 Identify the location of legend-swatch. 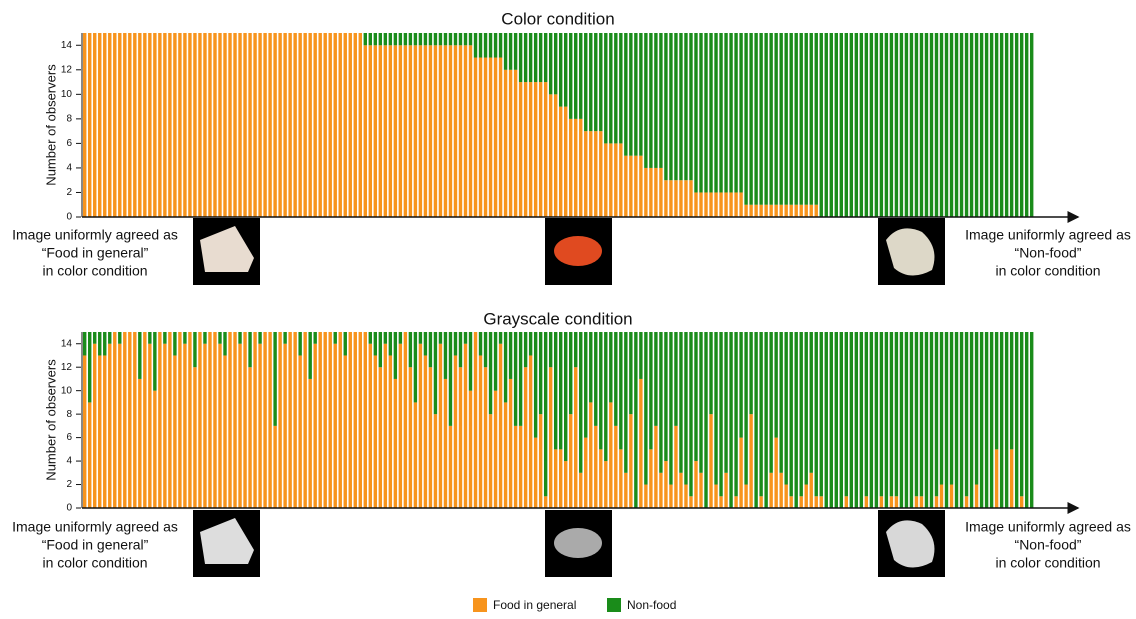
(614, 605).